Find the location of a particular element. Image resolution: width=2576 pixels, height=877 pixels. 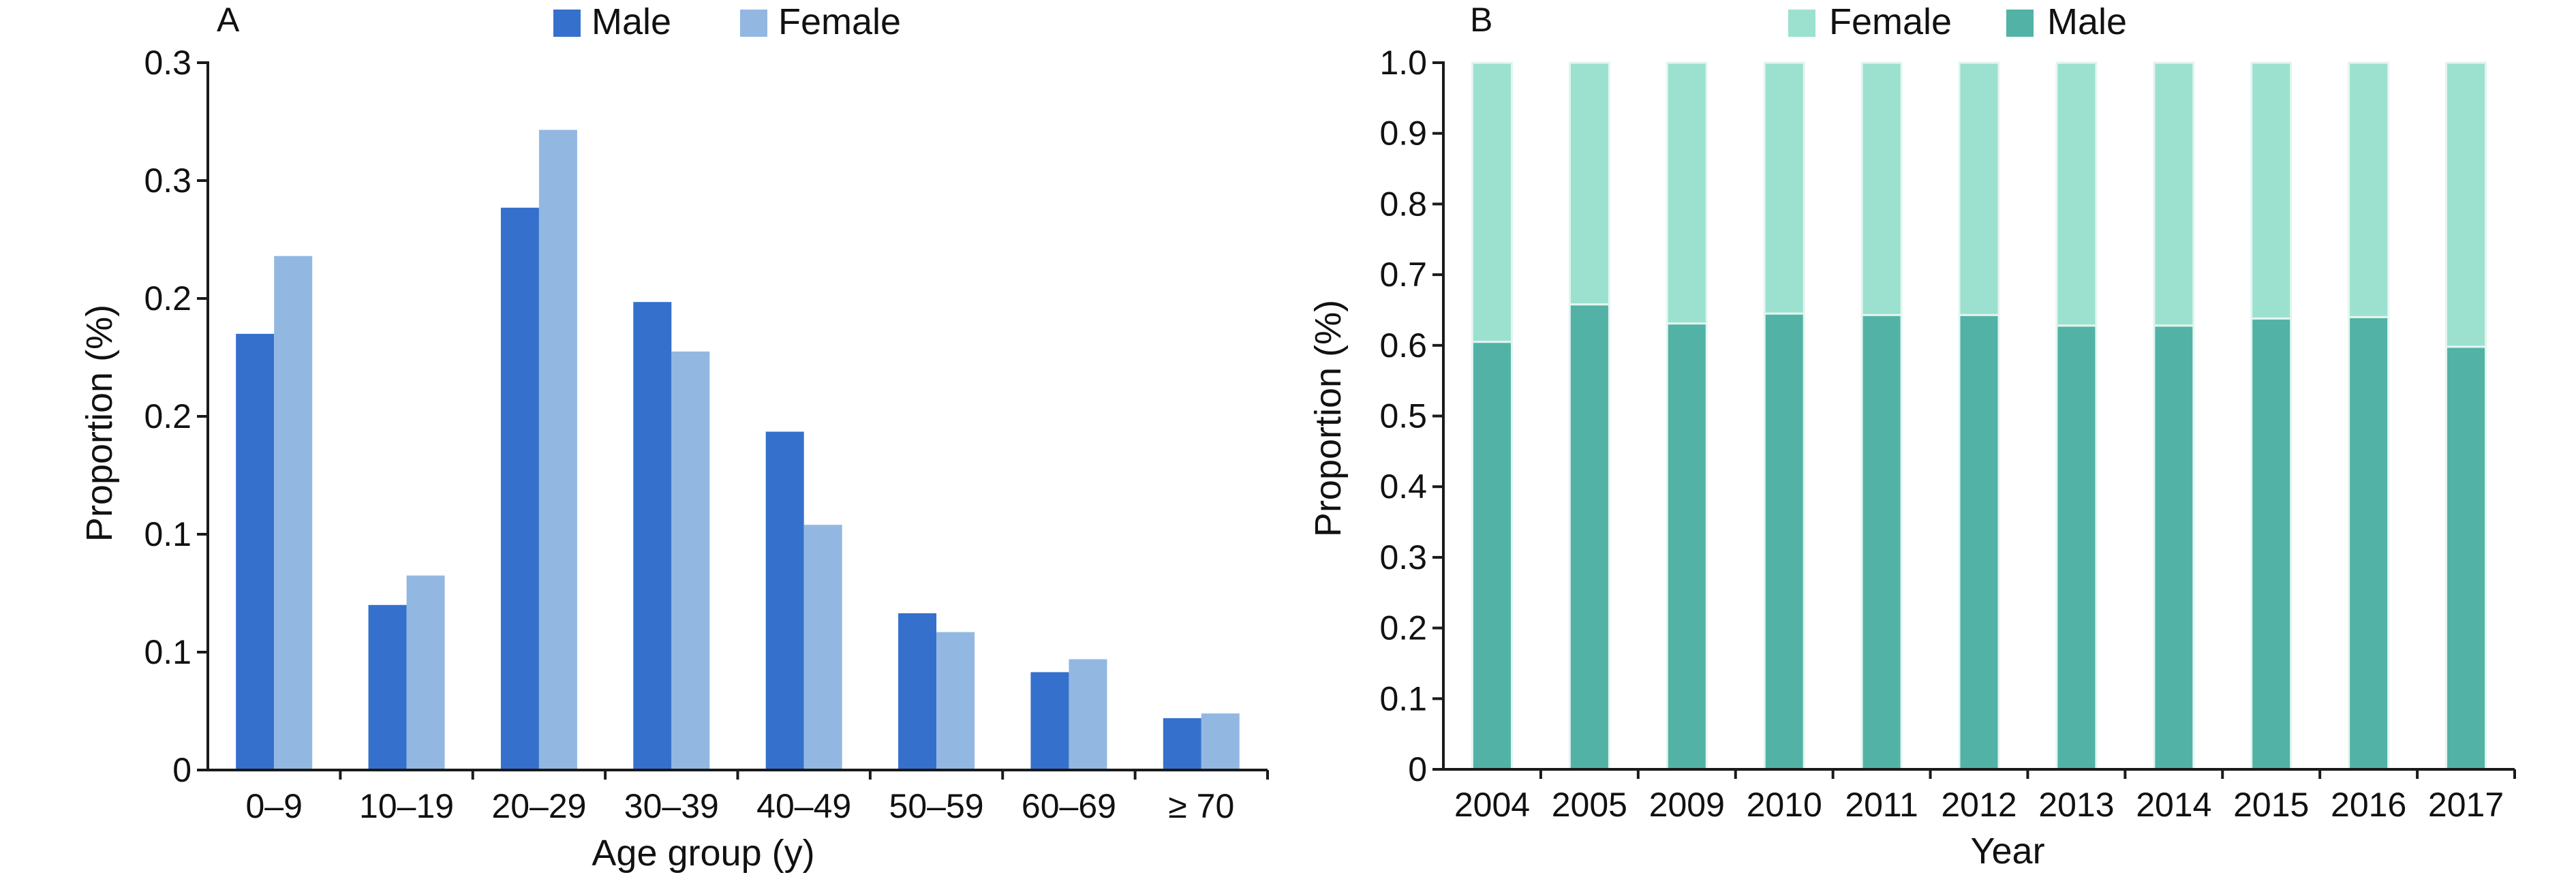

panel-b-x-axis-title: Year is located at coordinates (2007, 851).